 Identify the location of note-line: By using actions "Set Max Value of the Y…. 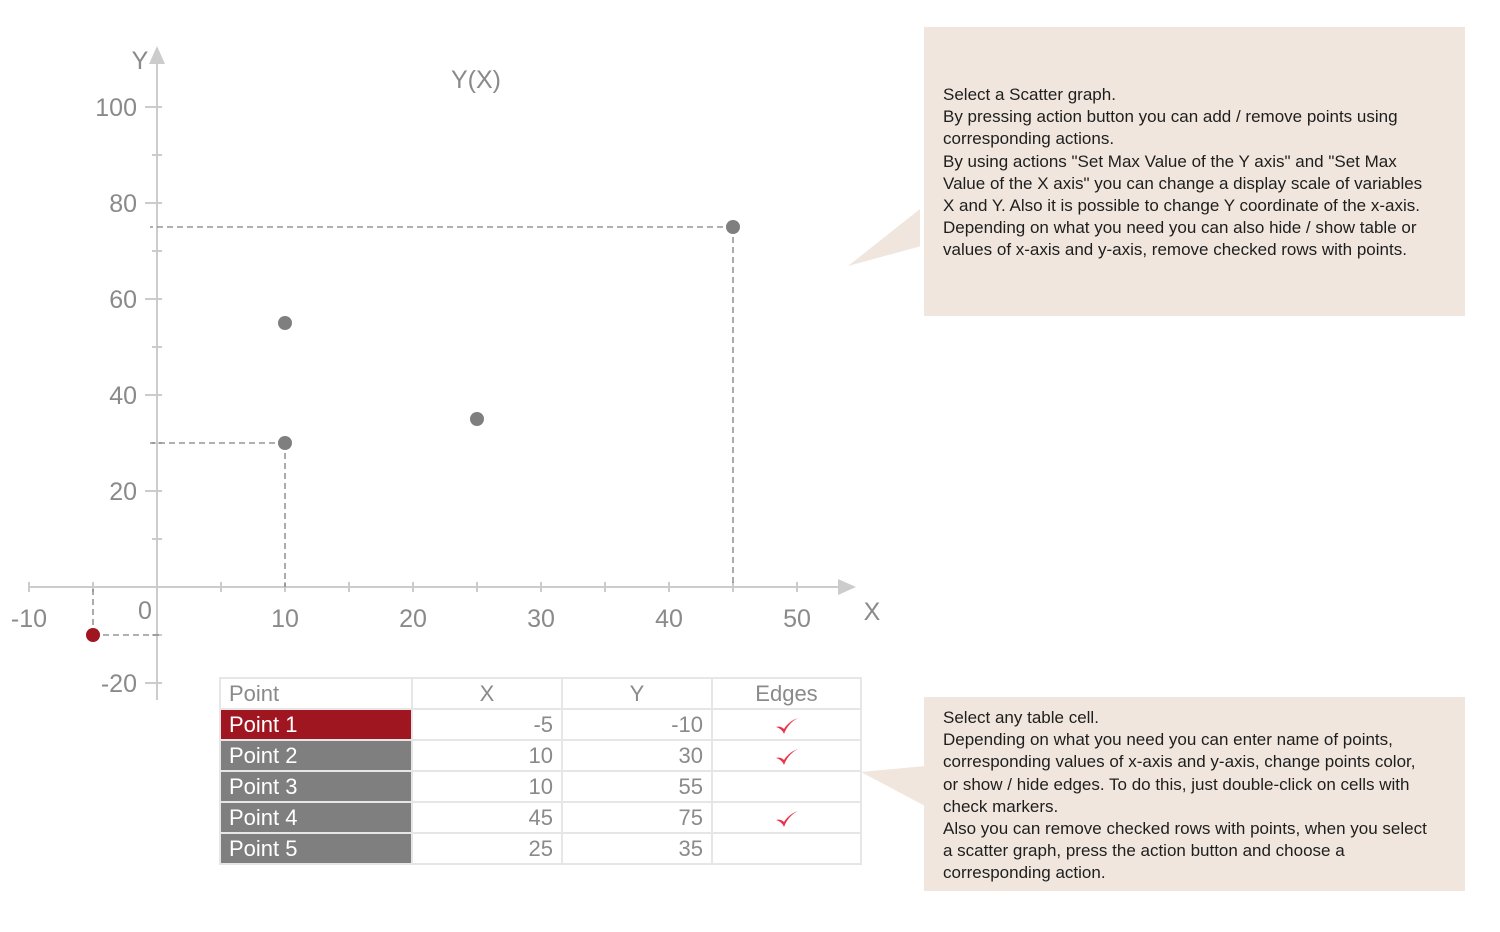
(1170, 161).